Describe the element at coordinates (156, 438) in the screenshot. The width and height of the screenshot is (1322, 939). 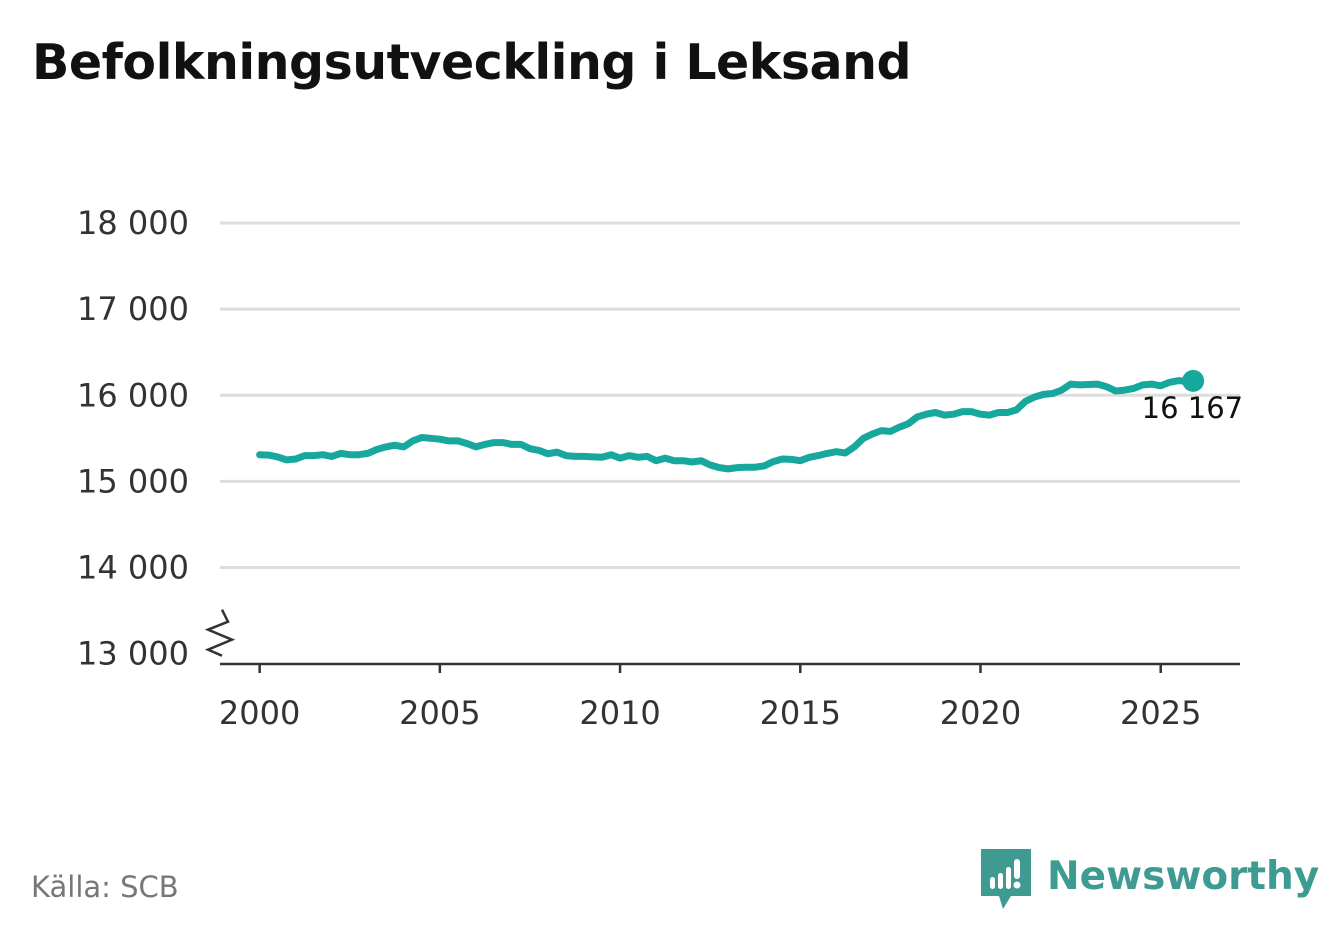
I see `y-axis-ticks: 13 000 14 000 15 000 16 000 17 000 18 000` at that location.